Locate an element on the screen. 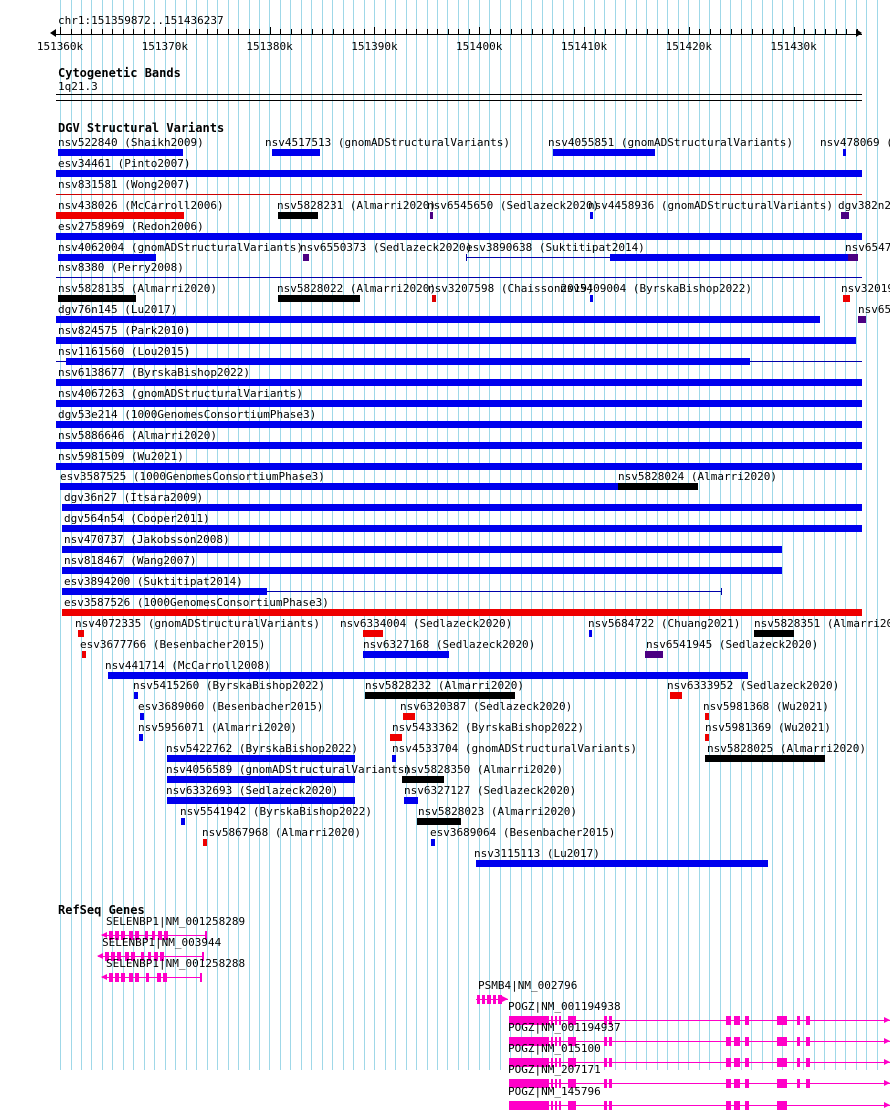  variant-label: esv3894200 (Suktitipat2014) is located at coordinates (153, 581).